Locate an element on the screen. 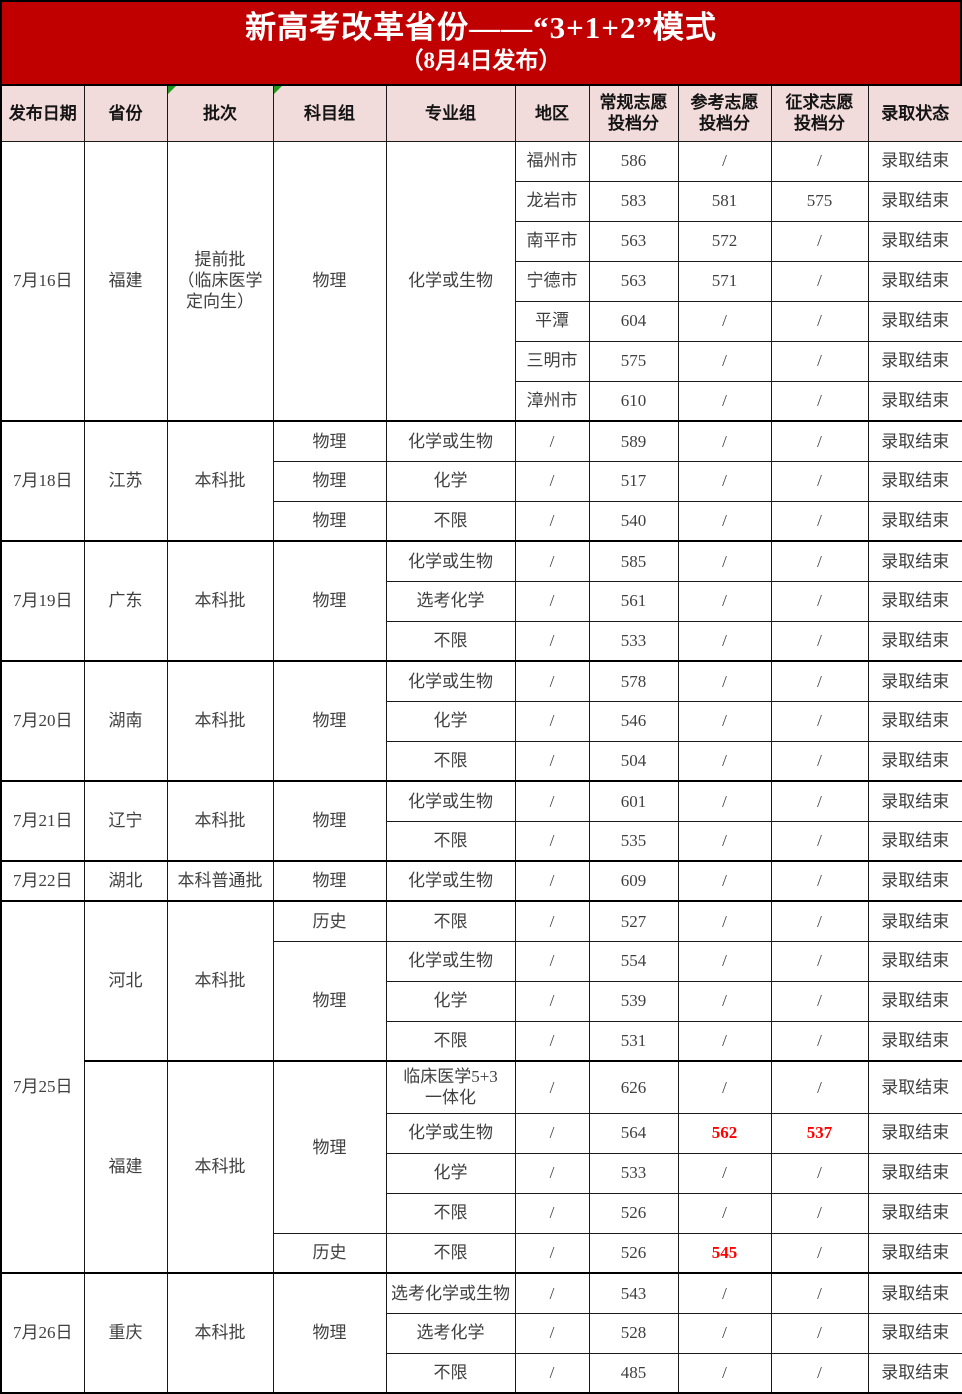  cell-date: 7月18日 is located at coordinates (42, 481).